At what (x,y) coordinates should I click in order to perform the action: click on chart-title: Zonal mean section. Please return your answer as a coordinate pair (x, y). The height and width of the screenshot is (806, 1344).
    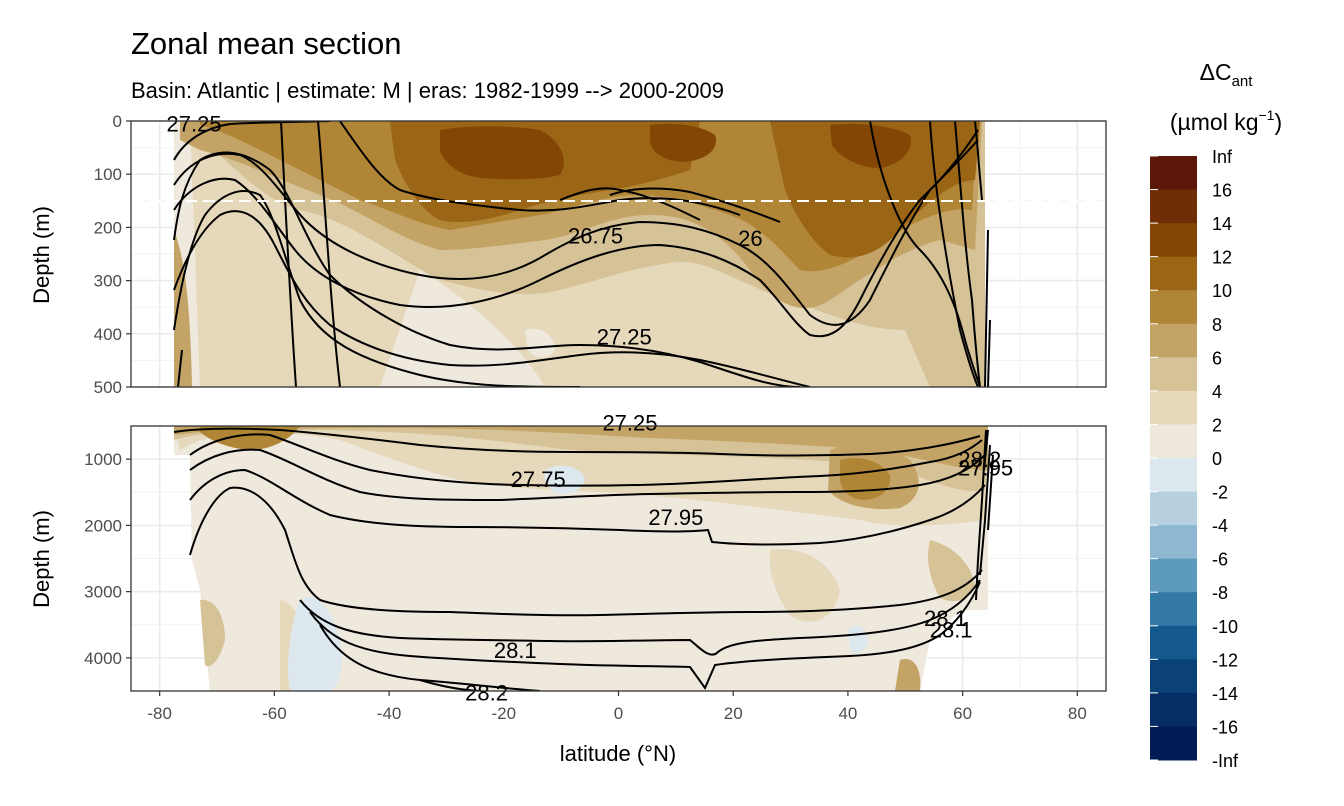
    Looking at the image, I should click on (266, 43).